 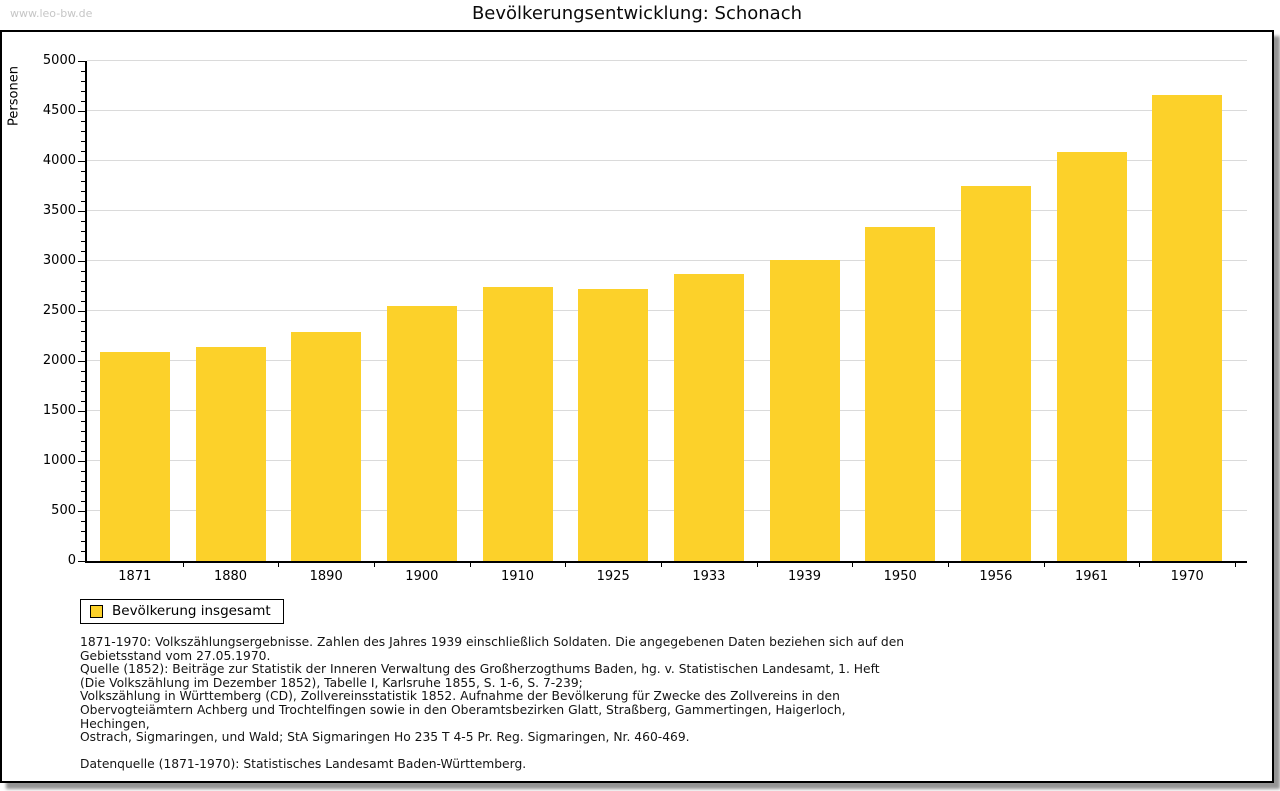 I want to click on legend-label: Bevölkerung insgesamt, so click(x=191, y=611).